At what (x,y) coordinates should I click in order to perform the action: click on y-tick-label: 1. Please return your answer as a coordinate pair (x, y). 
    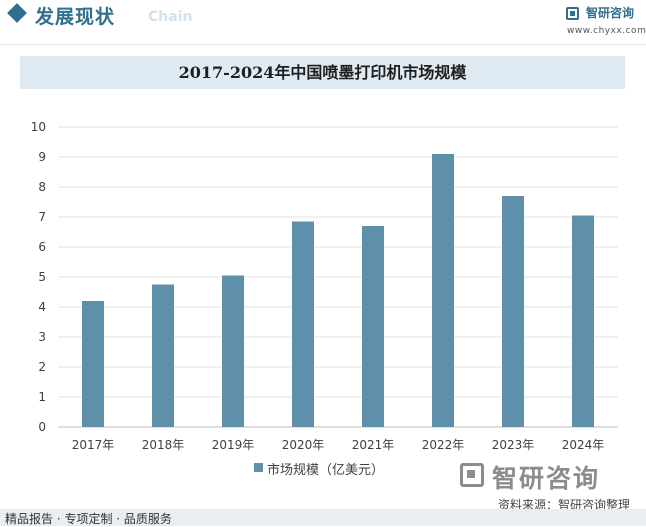
    Looking at the image, I should click on (42, 397).